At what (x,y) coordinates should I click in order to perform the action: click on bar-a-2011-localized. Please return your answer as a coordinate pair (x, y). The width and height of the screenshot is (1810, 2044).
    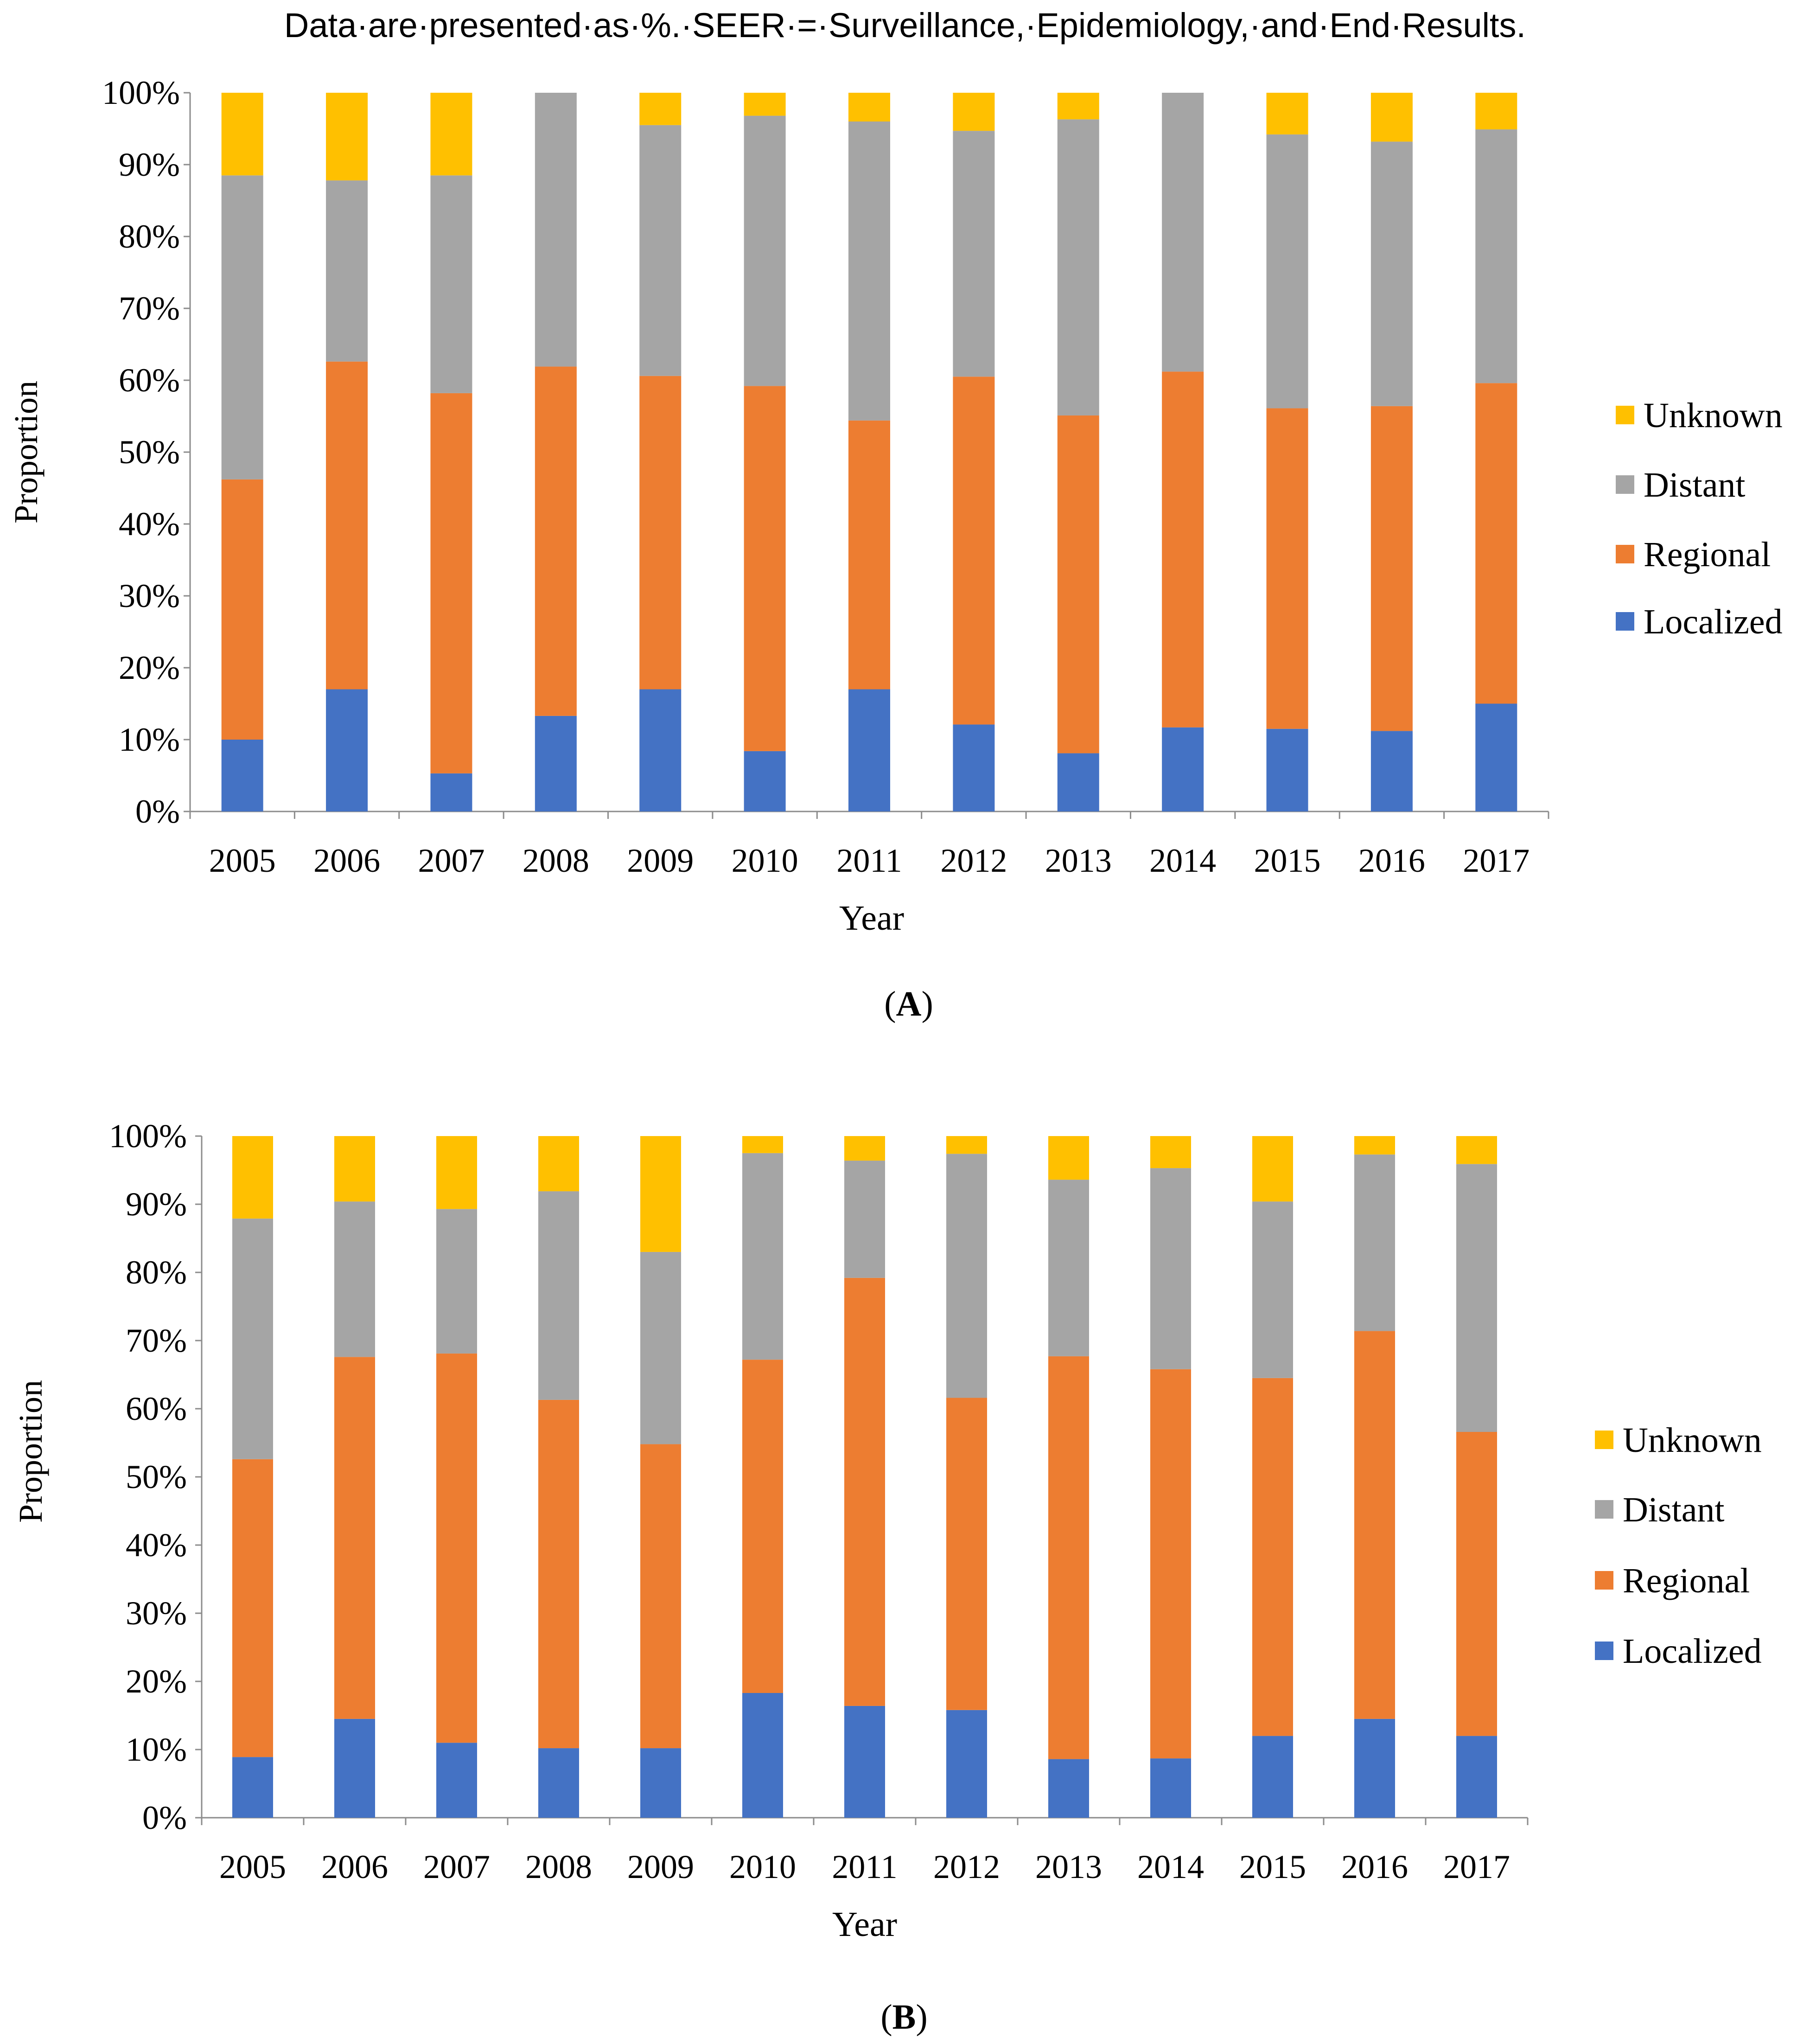
    Looking at the image, I should click on (869, 750).